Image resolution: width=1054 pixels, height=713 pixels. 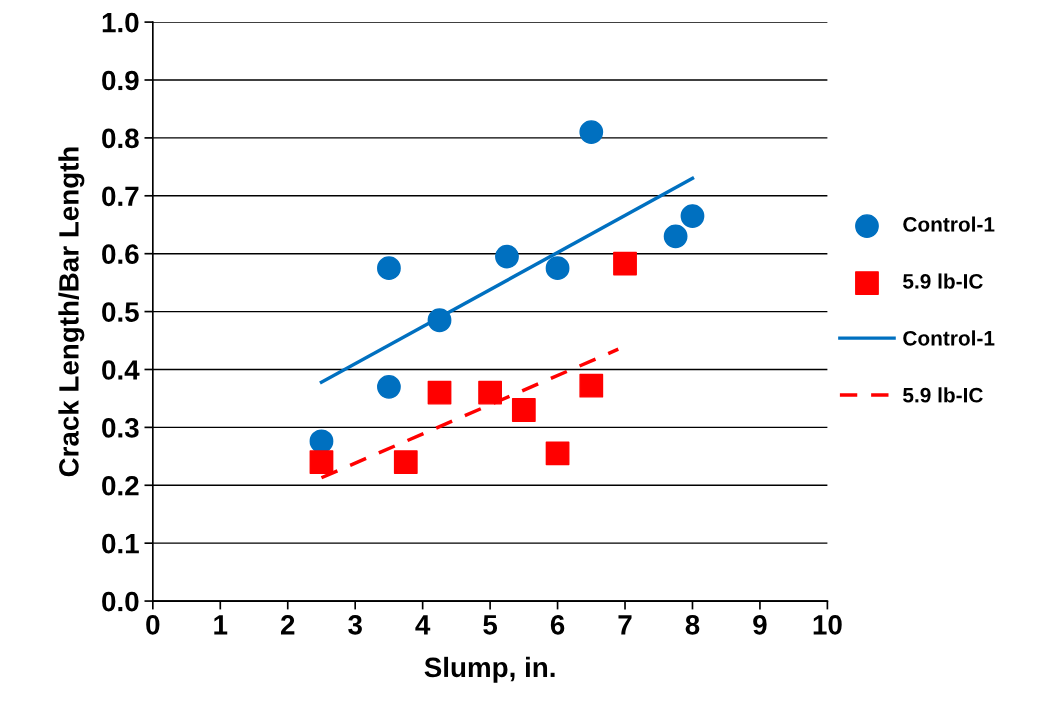 What do you see at coordinates (760, 624) in the screenshot?
I see `x-tick-label: 9` at bounding box center [760, 624].